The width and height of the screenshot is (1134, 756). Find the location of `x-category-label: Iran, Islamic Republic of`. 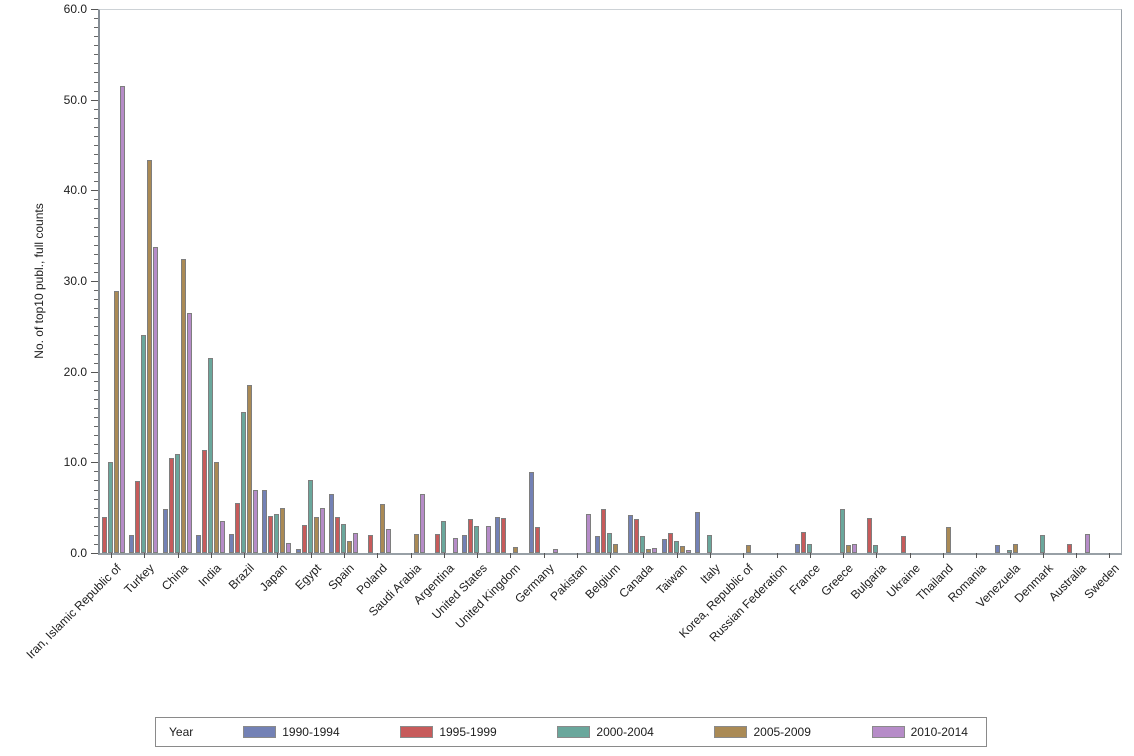

x-category-label: Iran, Islamic Republic of is located at coordinates (73, 611).